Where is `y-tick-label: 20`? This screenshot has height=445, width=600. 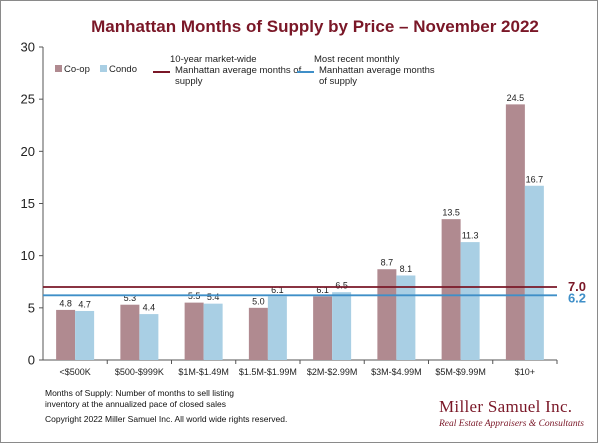 y-tick-label: 20 is located at coordinates (28, 151).